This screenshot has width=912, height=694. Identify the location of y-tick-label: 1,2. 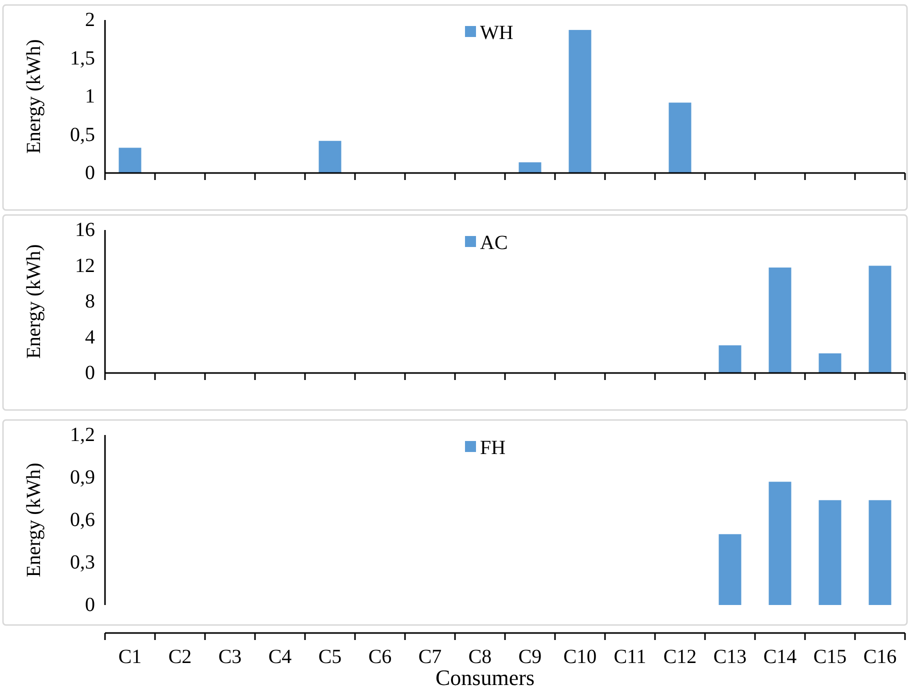
(82, 435).